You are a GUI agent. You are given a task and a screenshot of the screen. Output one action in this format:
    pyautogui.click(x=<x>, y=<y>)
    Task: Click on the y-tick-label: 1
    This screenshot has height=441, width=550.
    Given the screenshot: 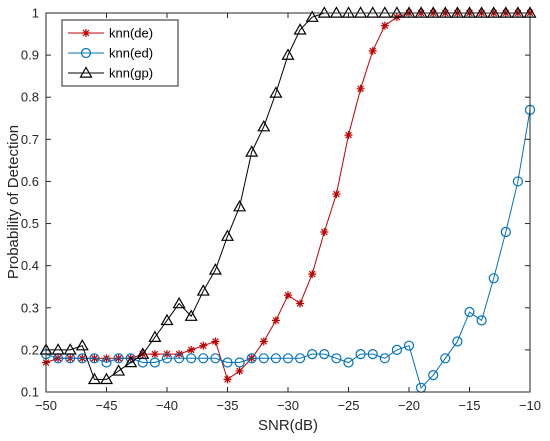 What is the action you would take?
    pyautogui.click(x=35, y=13)
    